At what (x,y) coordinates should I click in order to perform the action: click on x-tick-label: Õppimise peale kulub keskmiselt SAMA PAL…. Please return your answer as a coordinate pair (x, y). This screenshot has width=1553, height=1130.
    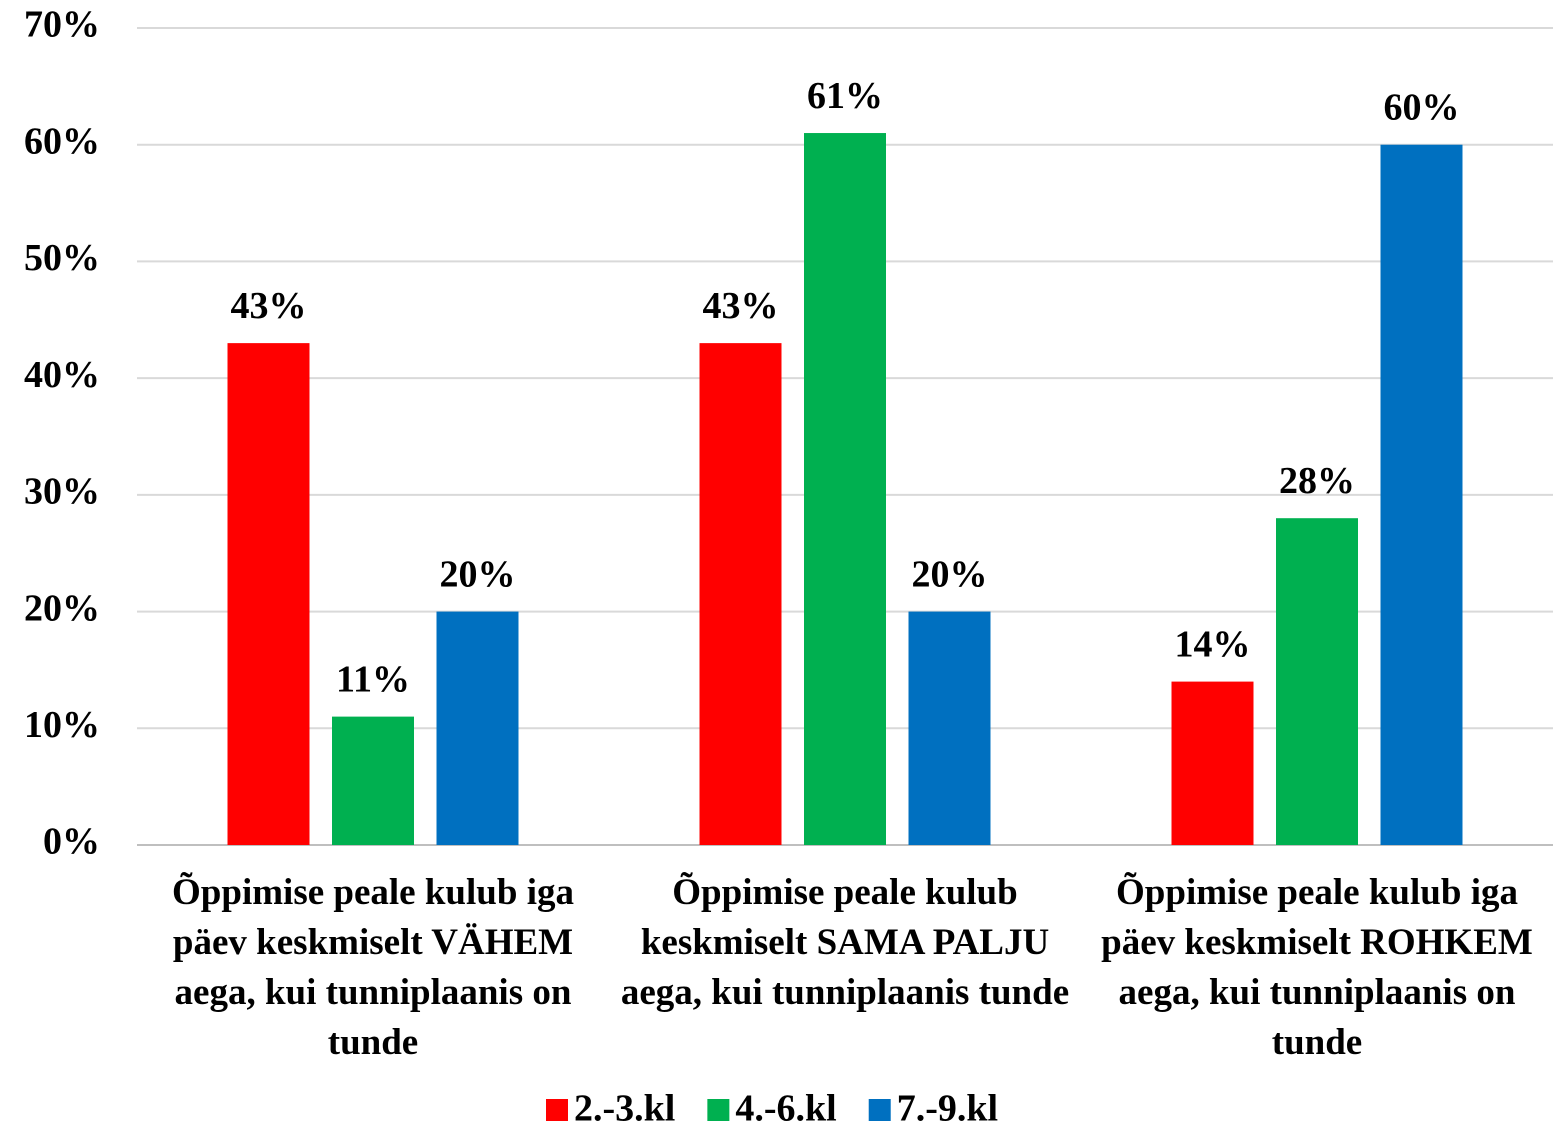
    Looking at the image, I should click on (845, 942).